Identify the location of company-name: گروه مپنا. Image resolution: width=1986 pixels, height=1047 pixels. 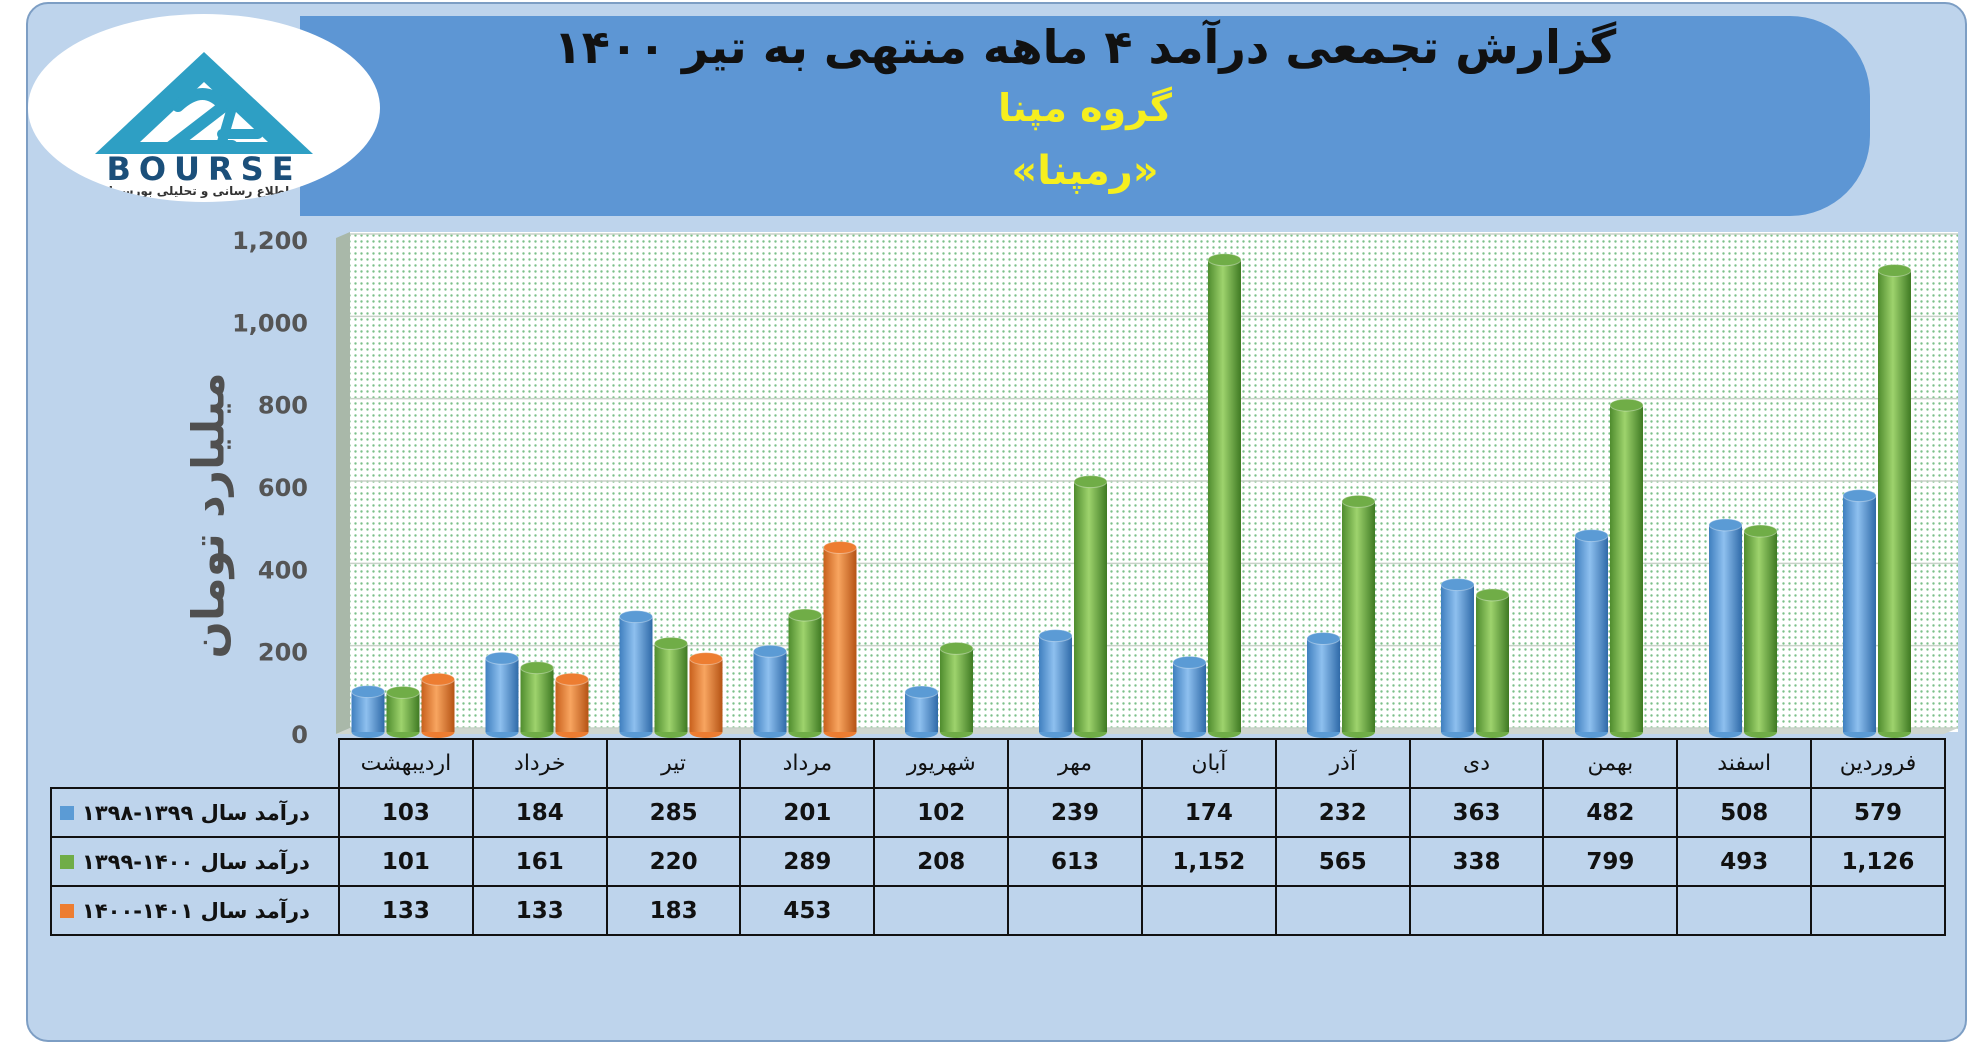
(1085, 108).